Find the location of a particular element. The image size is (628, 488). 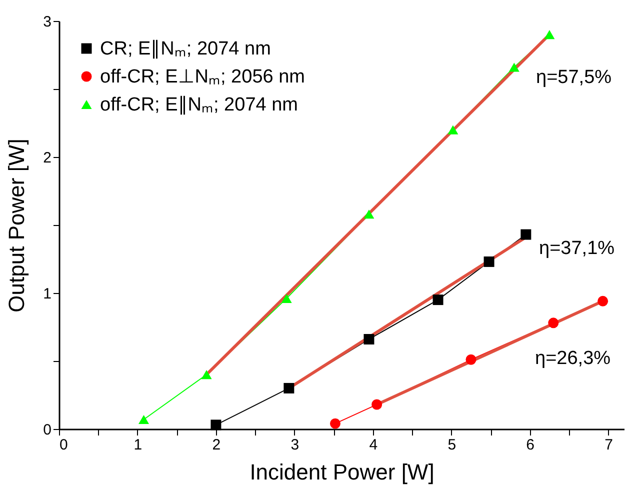

x-tick-label: 0 is located at coordinates (64, 445).